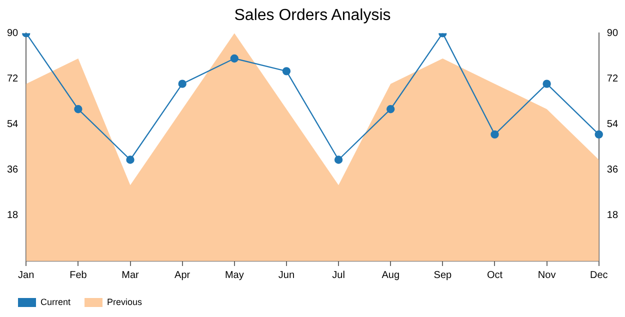  I want to click on x-tick-label: Aug, so click(391, 275).